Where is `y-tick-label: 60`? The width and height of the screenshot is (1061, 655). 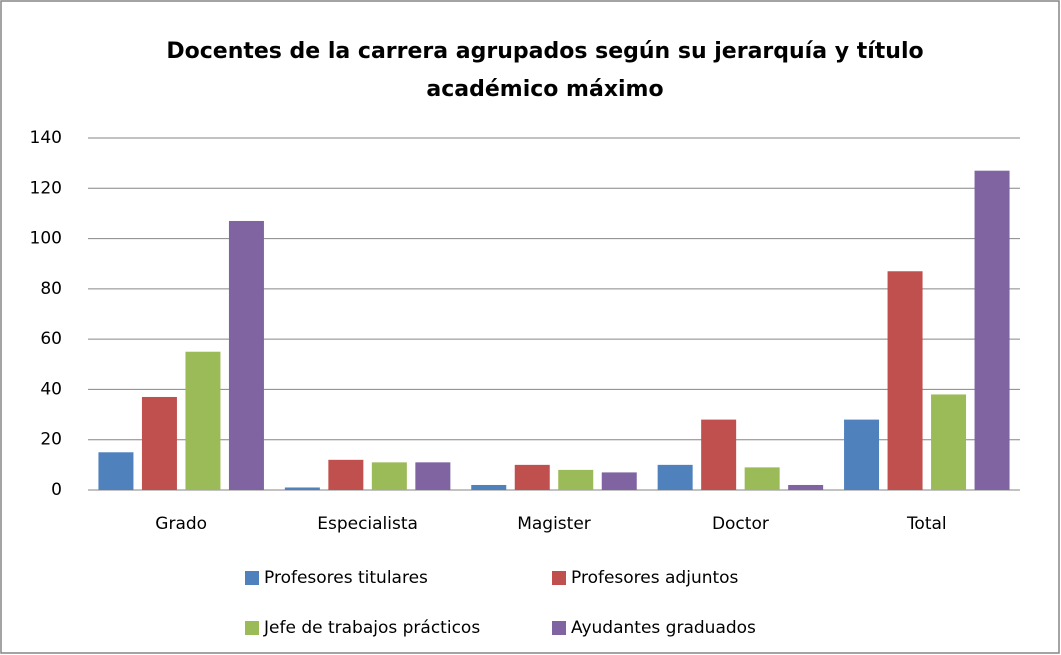 y-tick-label: 60 is located at coordinates (51, 339).